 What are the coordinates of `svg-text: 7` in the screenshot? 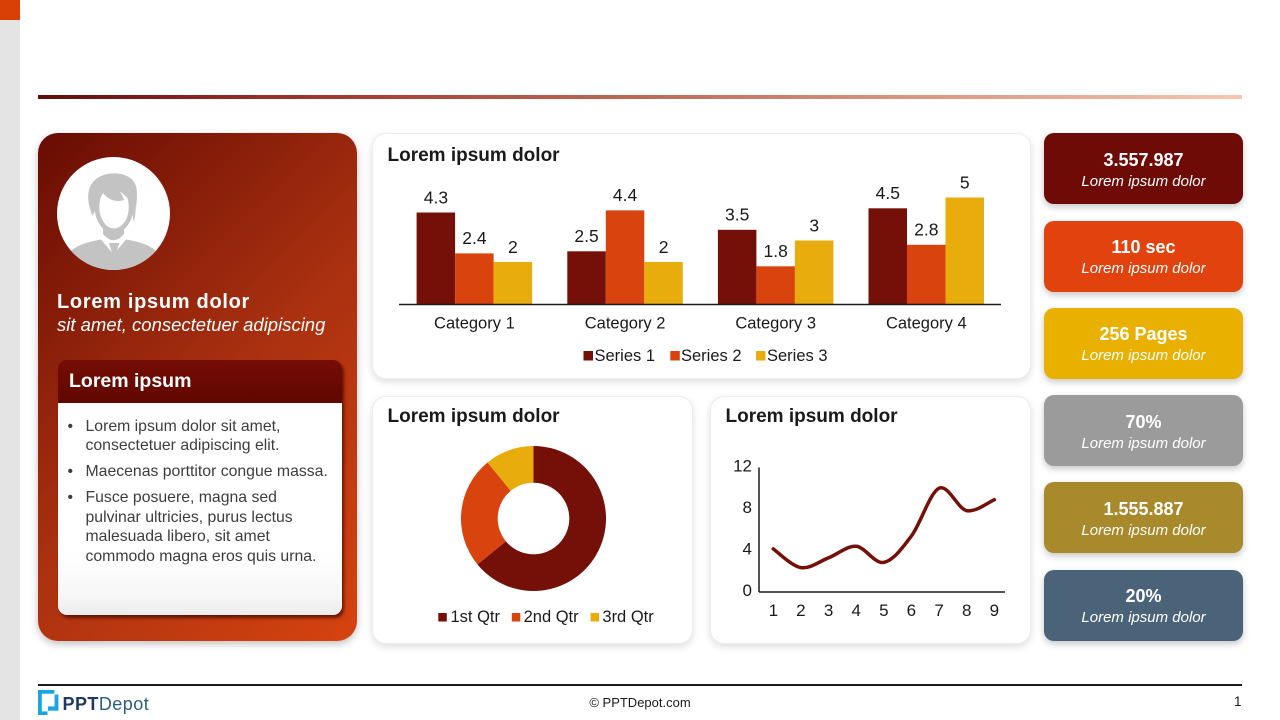 It's located at (938, 610).